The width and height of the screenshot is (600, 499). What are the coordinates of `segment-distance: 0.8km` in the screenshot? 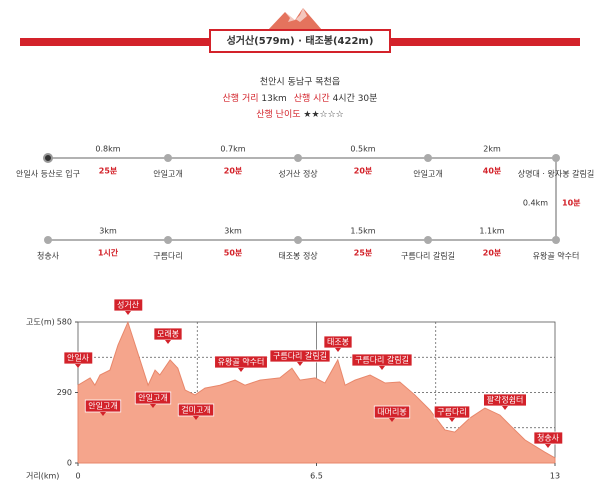 It's located at (107, 149).